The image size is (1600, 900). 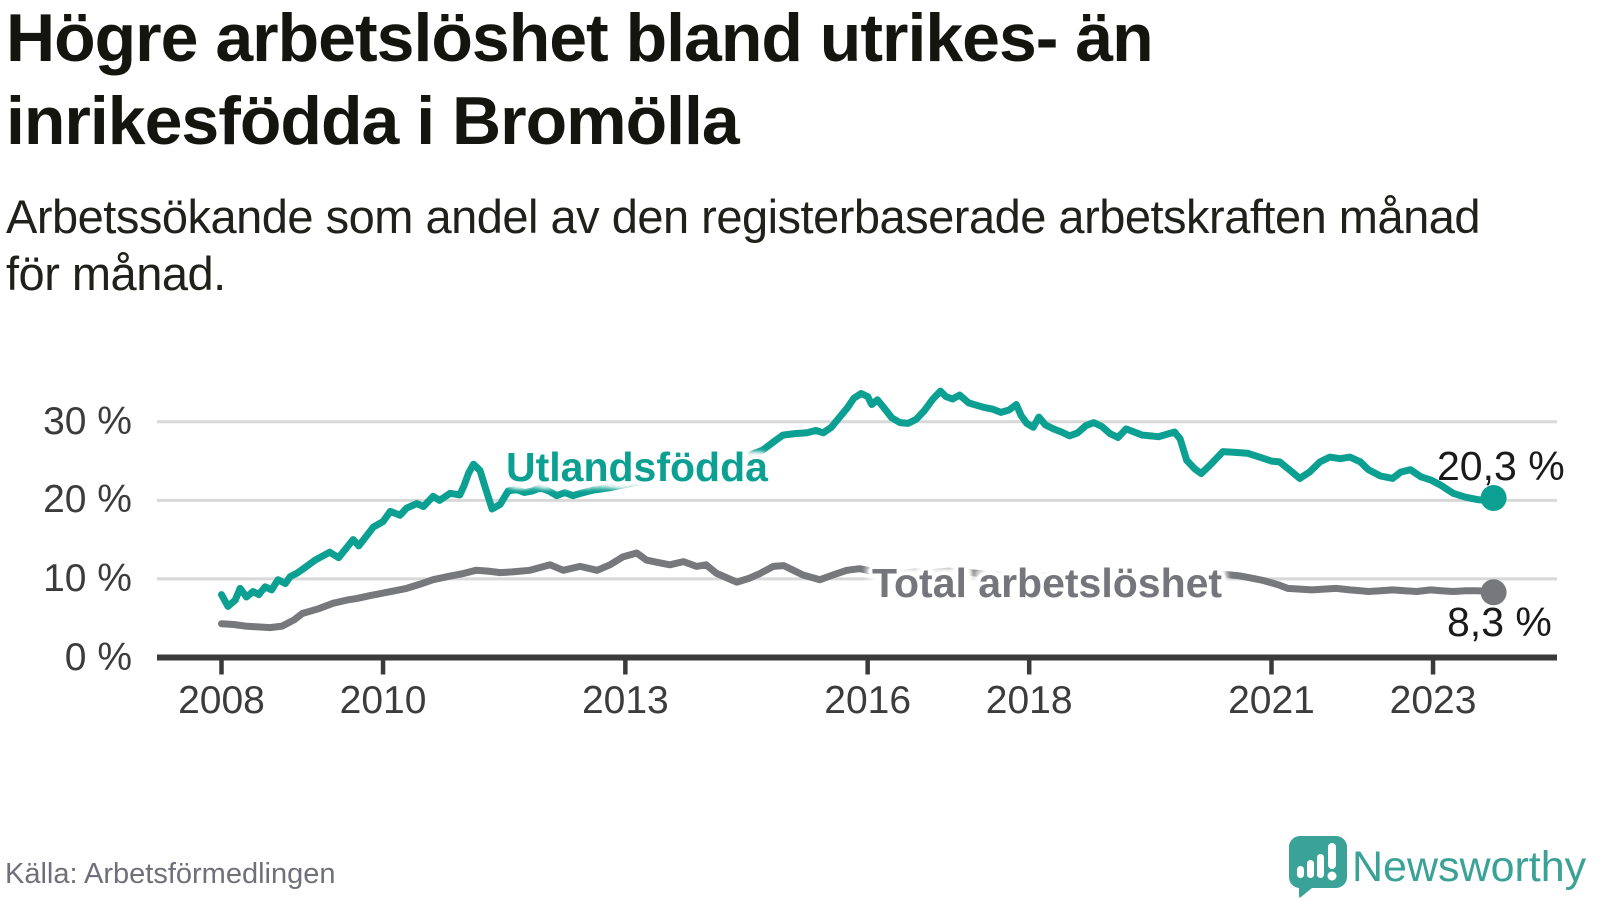 I want to click on series-line-total, so click(x=858, y=590).